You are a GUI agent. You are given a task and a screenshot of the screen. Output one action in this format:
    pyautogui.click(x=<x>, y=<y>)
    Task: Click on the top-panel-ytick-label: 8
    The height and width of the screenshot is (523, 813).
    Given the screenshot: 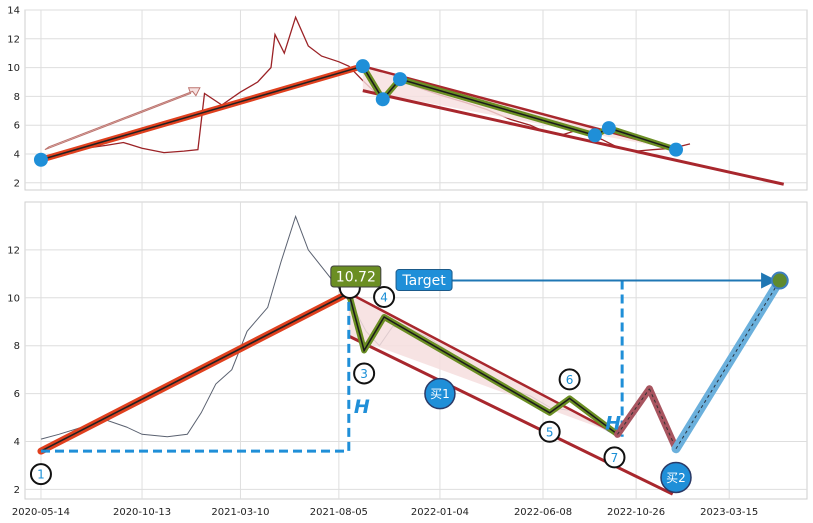 What is the action you would take?
    pyautogui.click(x=17, y=97)
    